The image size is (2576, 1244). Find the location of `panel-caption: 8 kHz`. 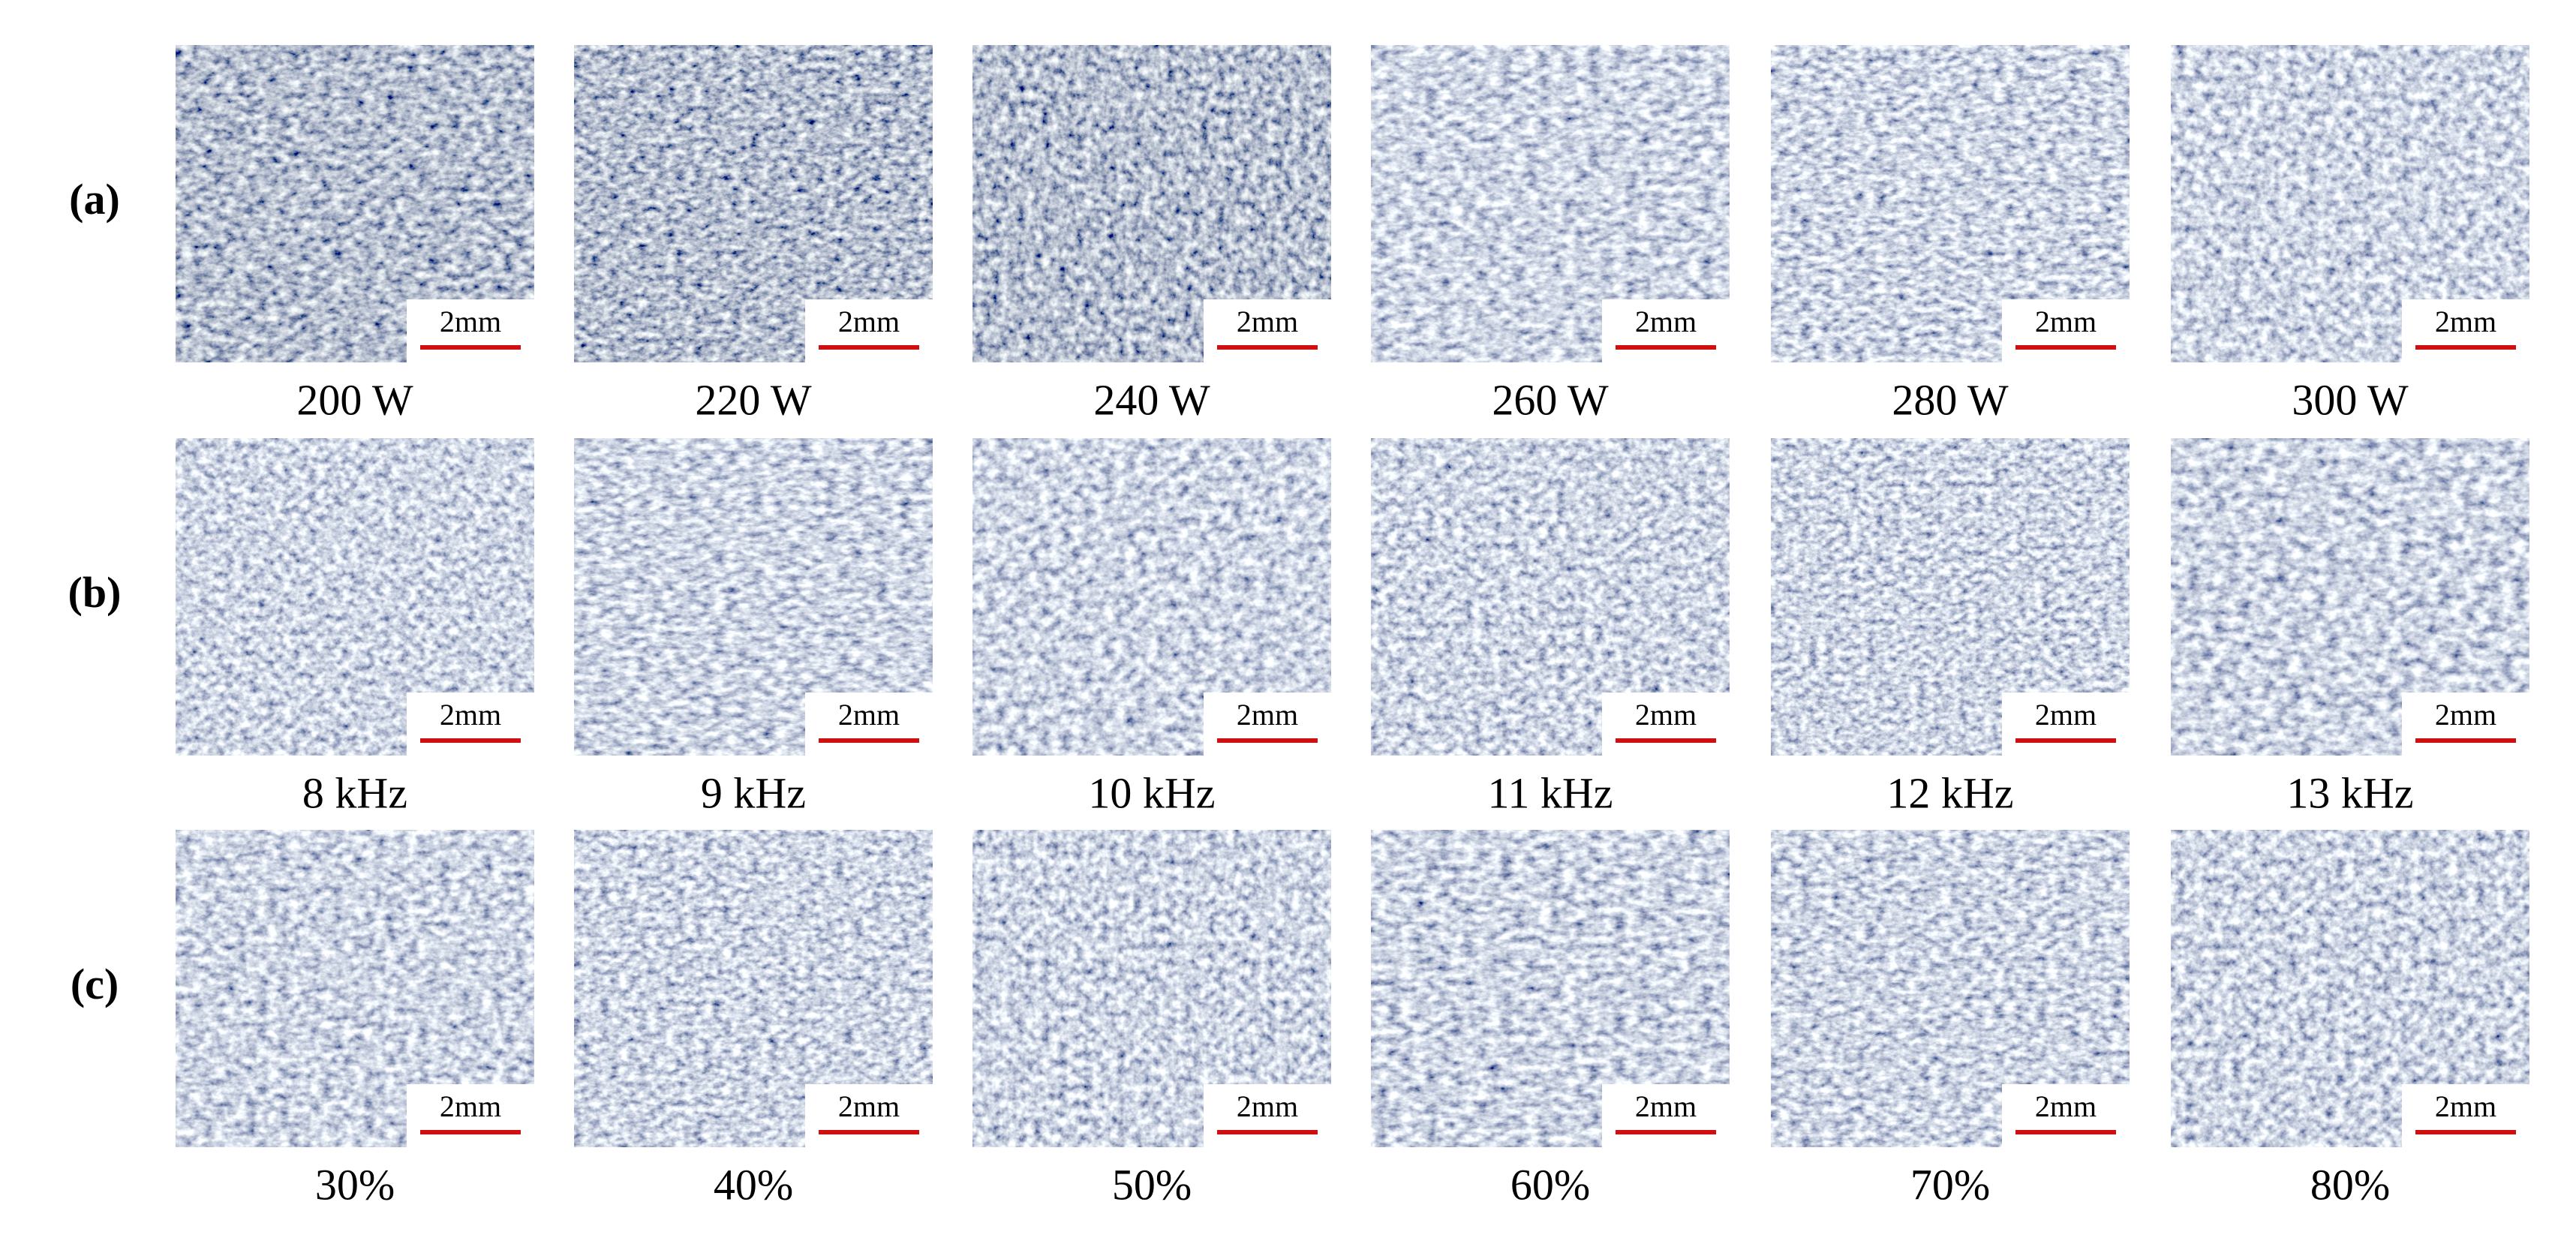

panel-caption: 8 kHz is located at coordinates (354, 792).